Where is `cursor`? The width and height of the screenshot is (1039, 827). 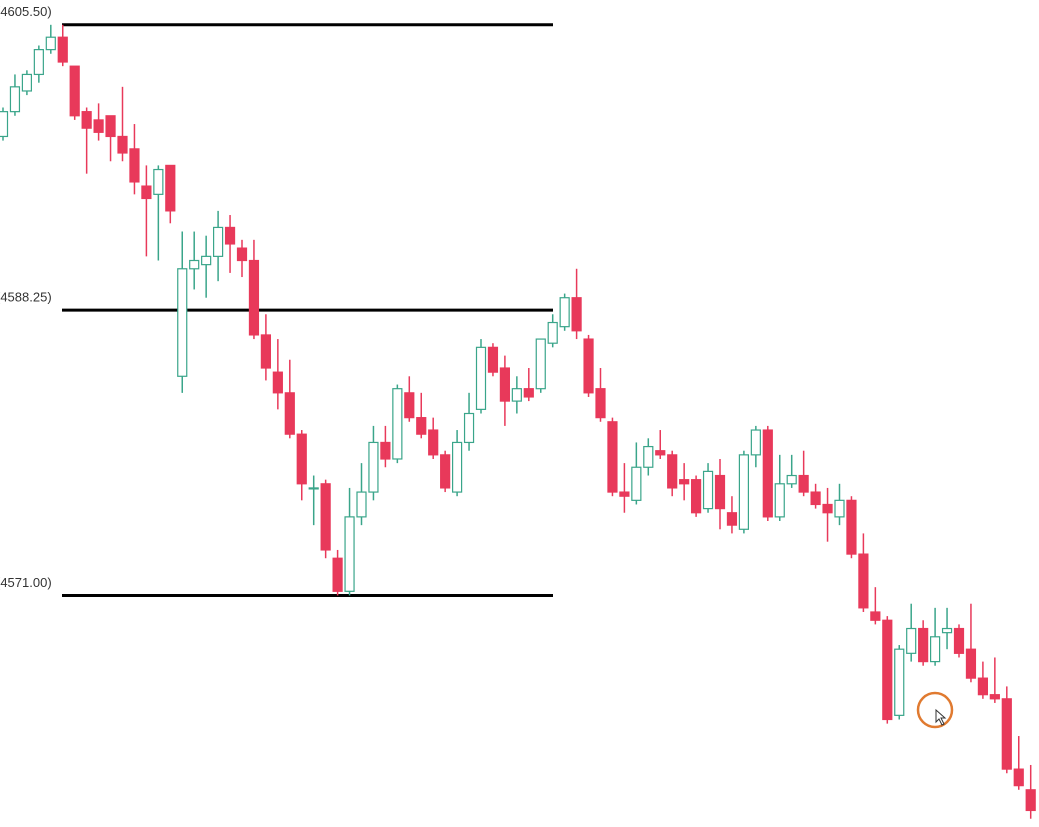
cursor is located at coordinates (935, 710).